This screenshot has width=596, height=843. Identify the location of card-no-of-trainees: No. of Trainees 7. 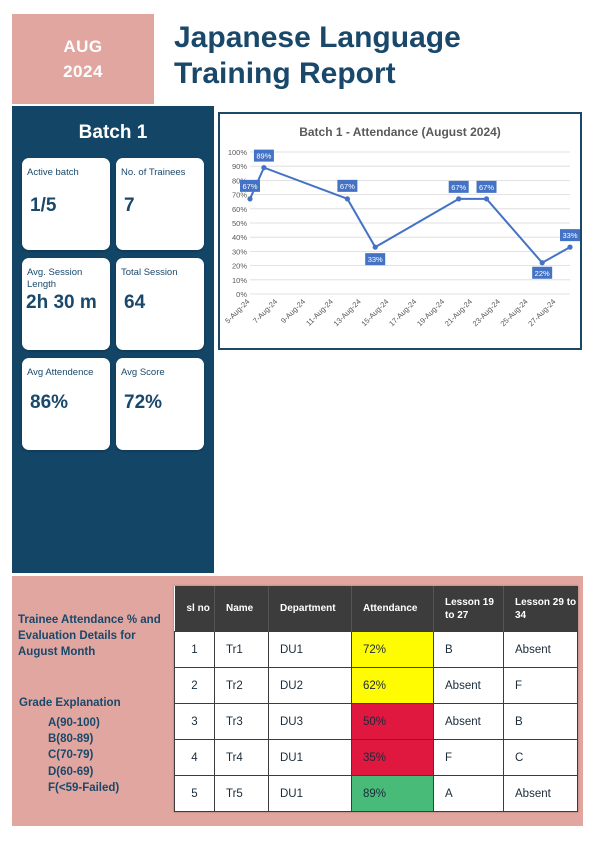
(160, 204).